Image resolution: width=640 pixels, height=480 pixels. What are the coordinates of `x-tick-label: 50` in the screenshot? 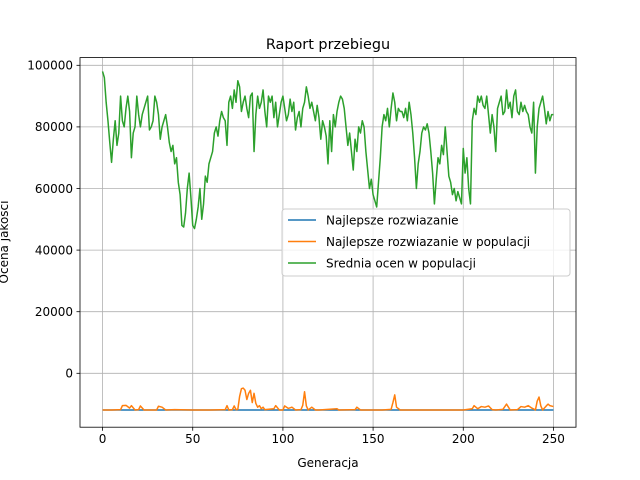 It's located at (192, 439).